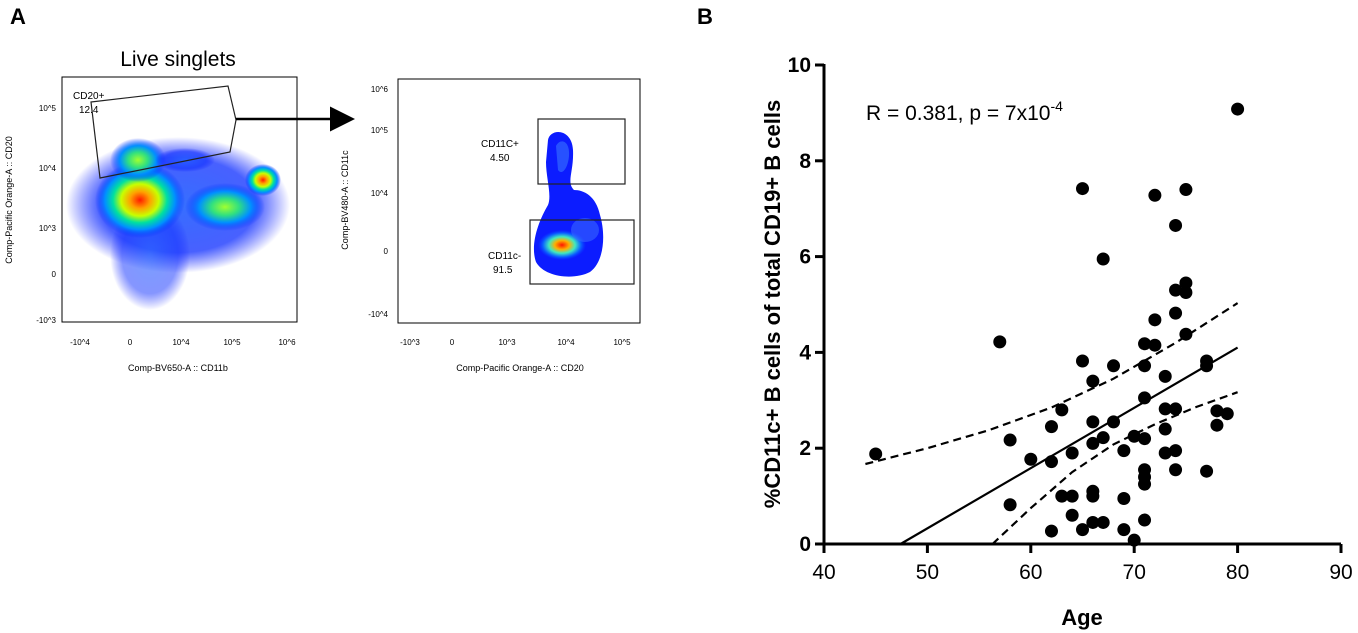 The image size is (1358, 633). What do you see at coordinates (1056, 106) in the screenshot?
I see `correlation-exponent: -4` at bounding box center [1056, 106].